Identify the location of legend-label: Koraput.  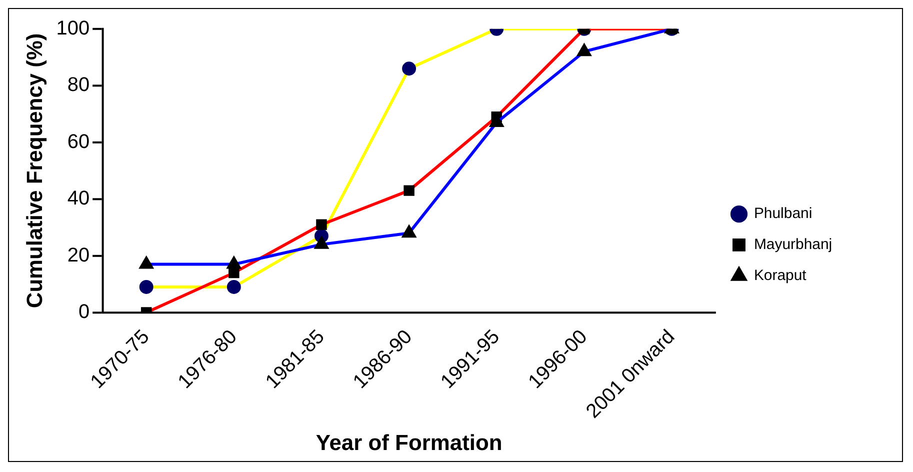
(781, 275).